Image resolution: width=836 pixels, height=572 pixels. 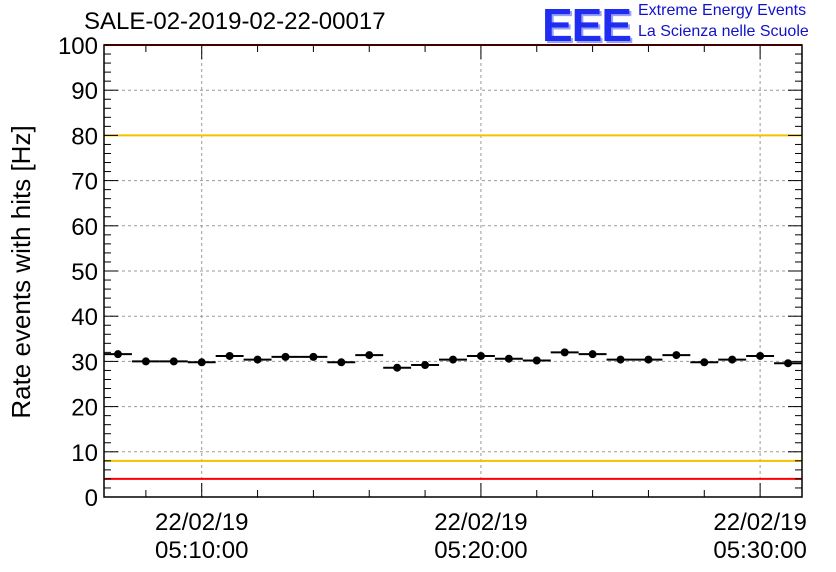 I want to click on y-tick-label: 70, so click(x=84, y=182).